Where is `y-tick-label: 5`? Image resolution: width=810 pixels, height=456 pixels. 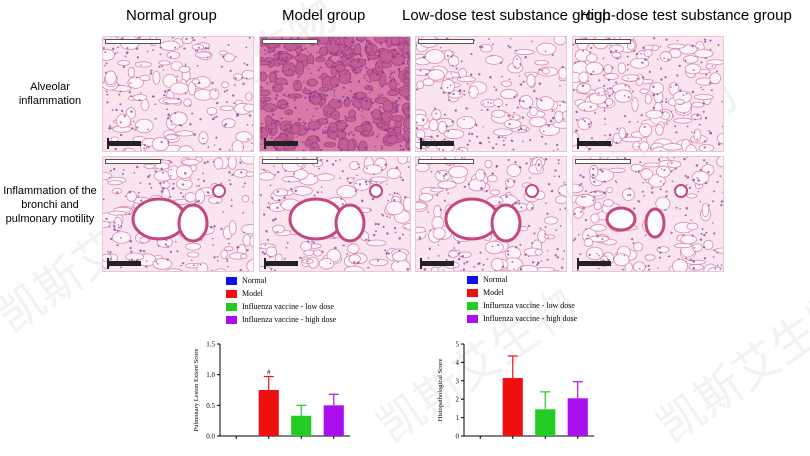
y-tick-label: 5 is located at coordinates (458, 345).